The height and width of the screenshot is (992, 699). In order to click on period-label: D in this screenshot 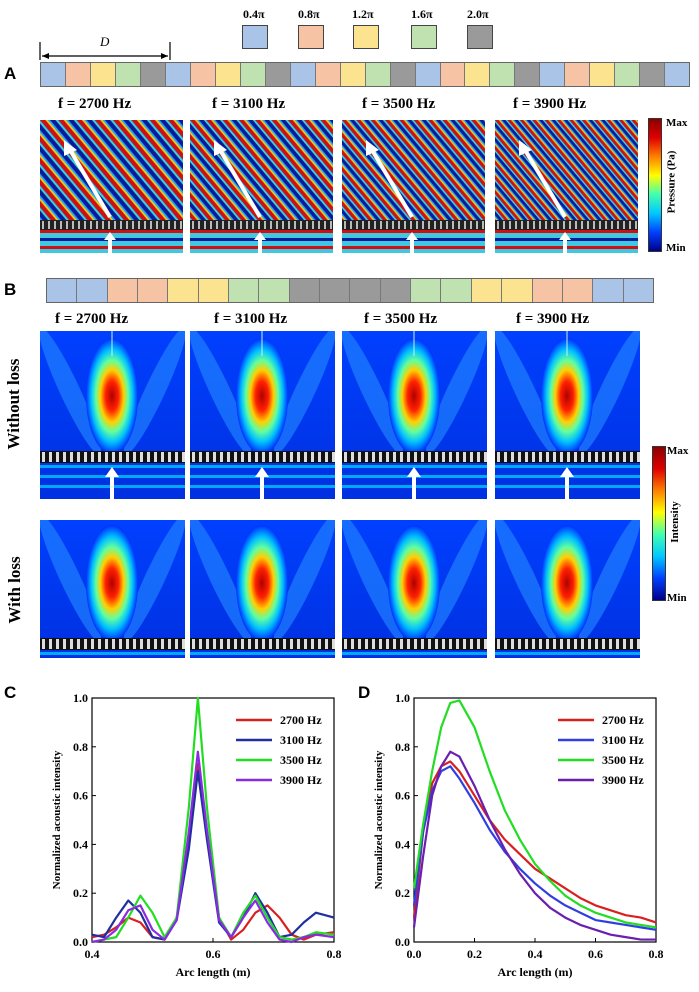, I will do `click(105, 41)`.